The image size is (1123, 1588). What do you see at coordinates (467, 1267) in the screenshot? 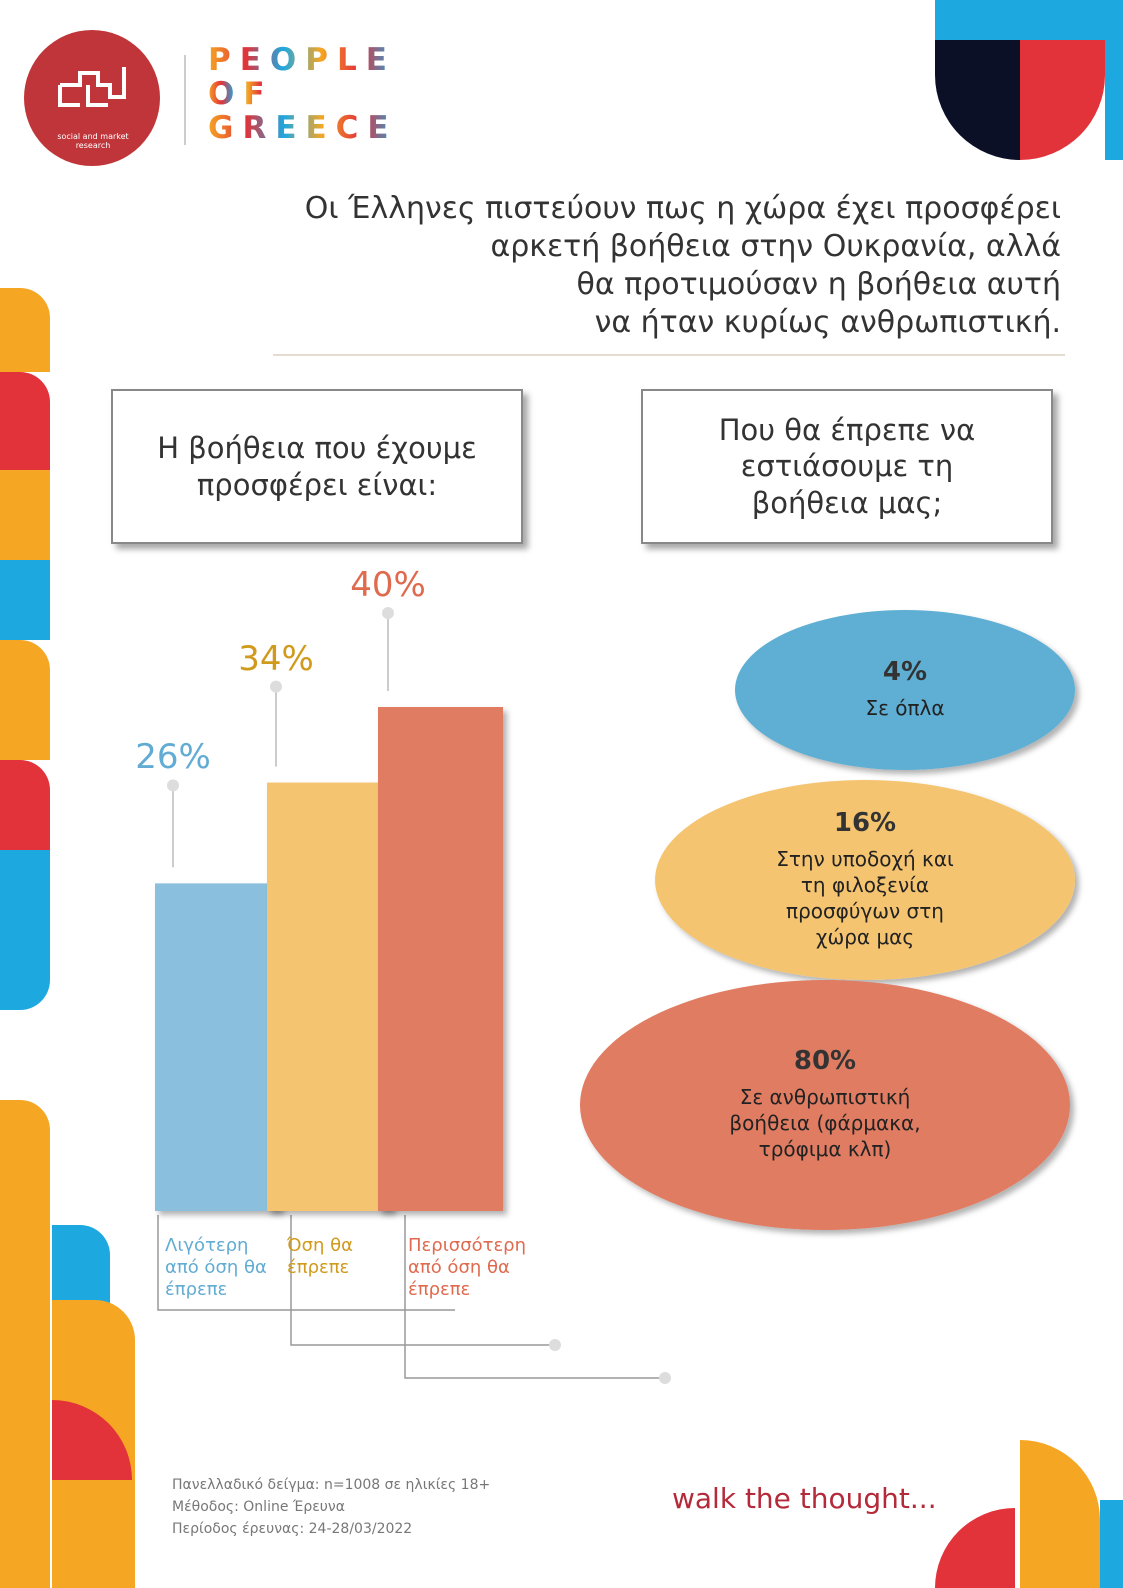
I see `category-label: Περισσότερη από όση θα έπρεπε` at bounding box center [467, 1267].